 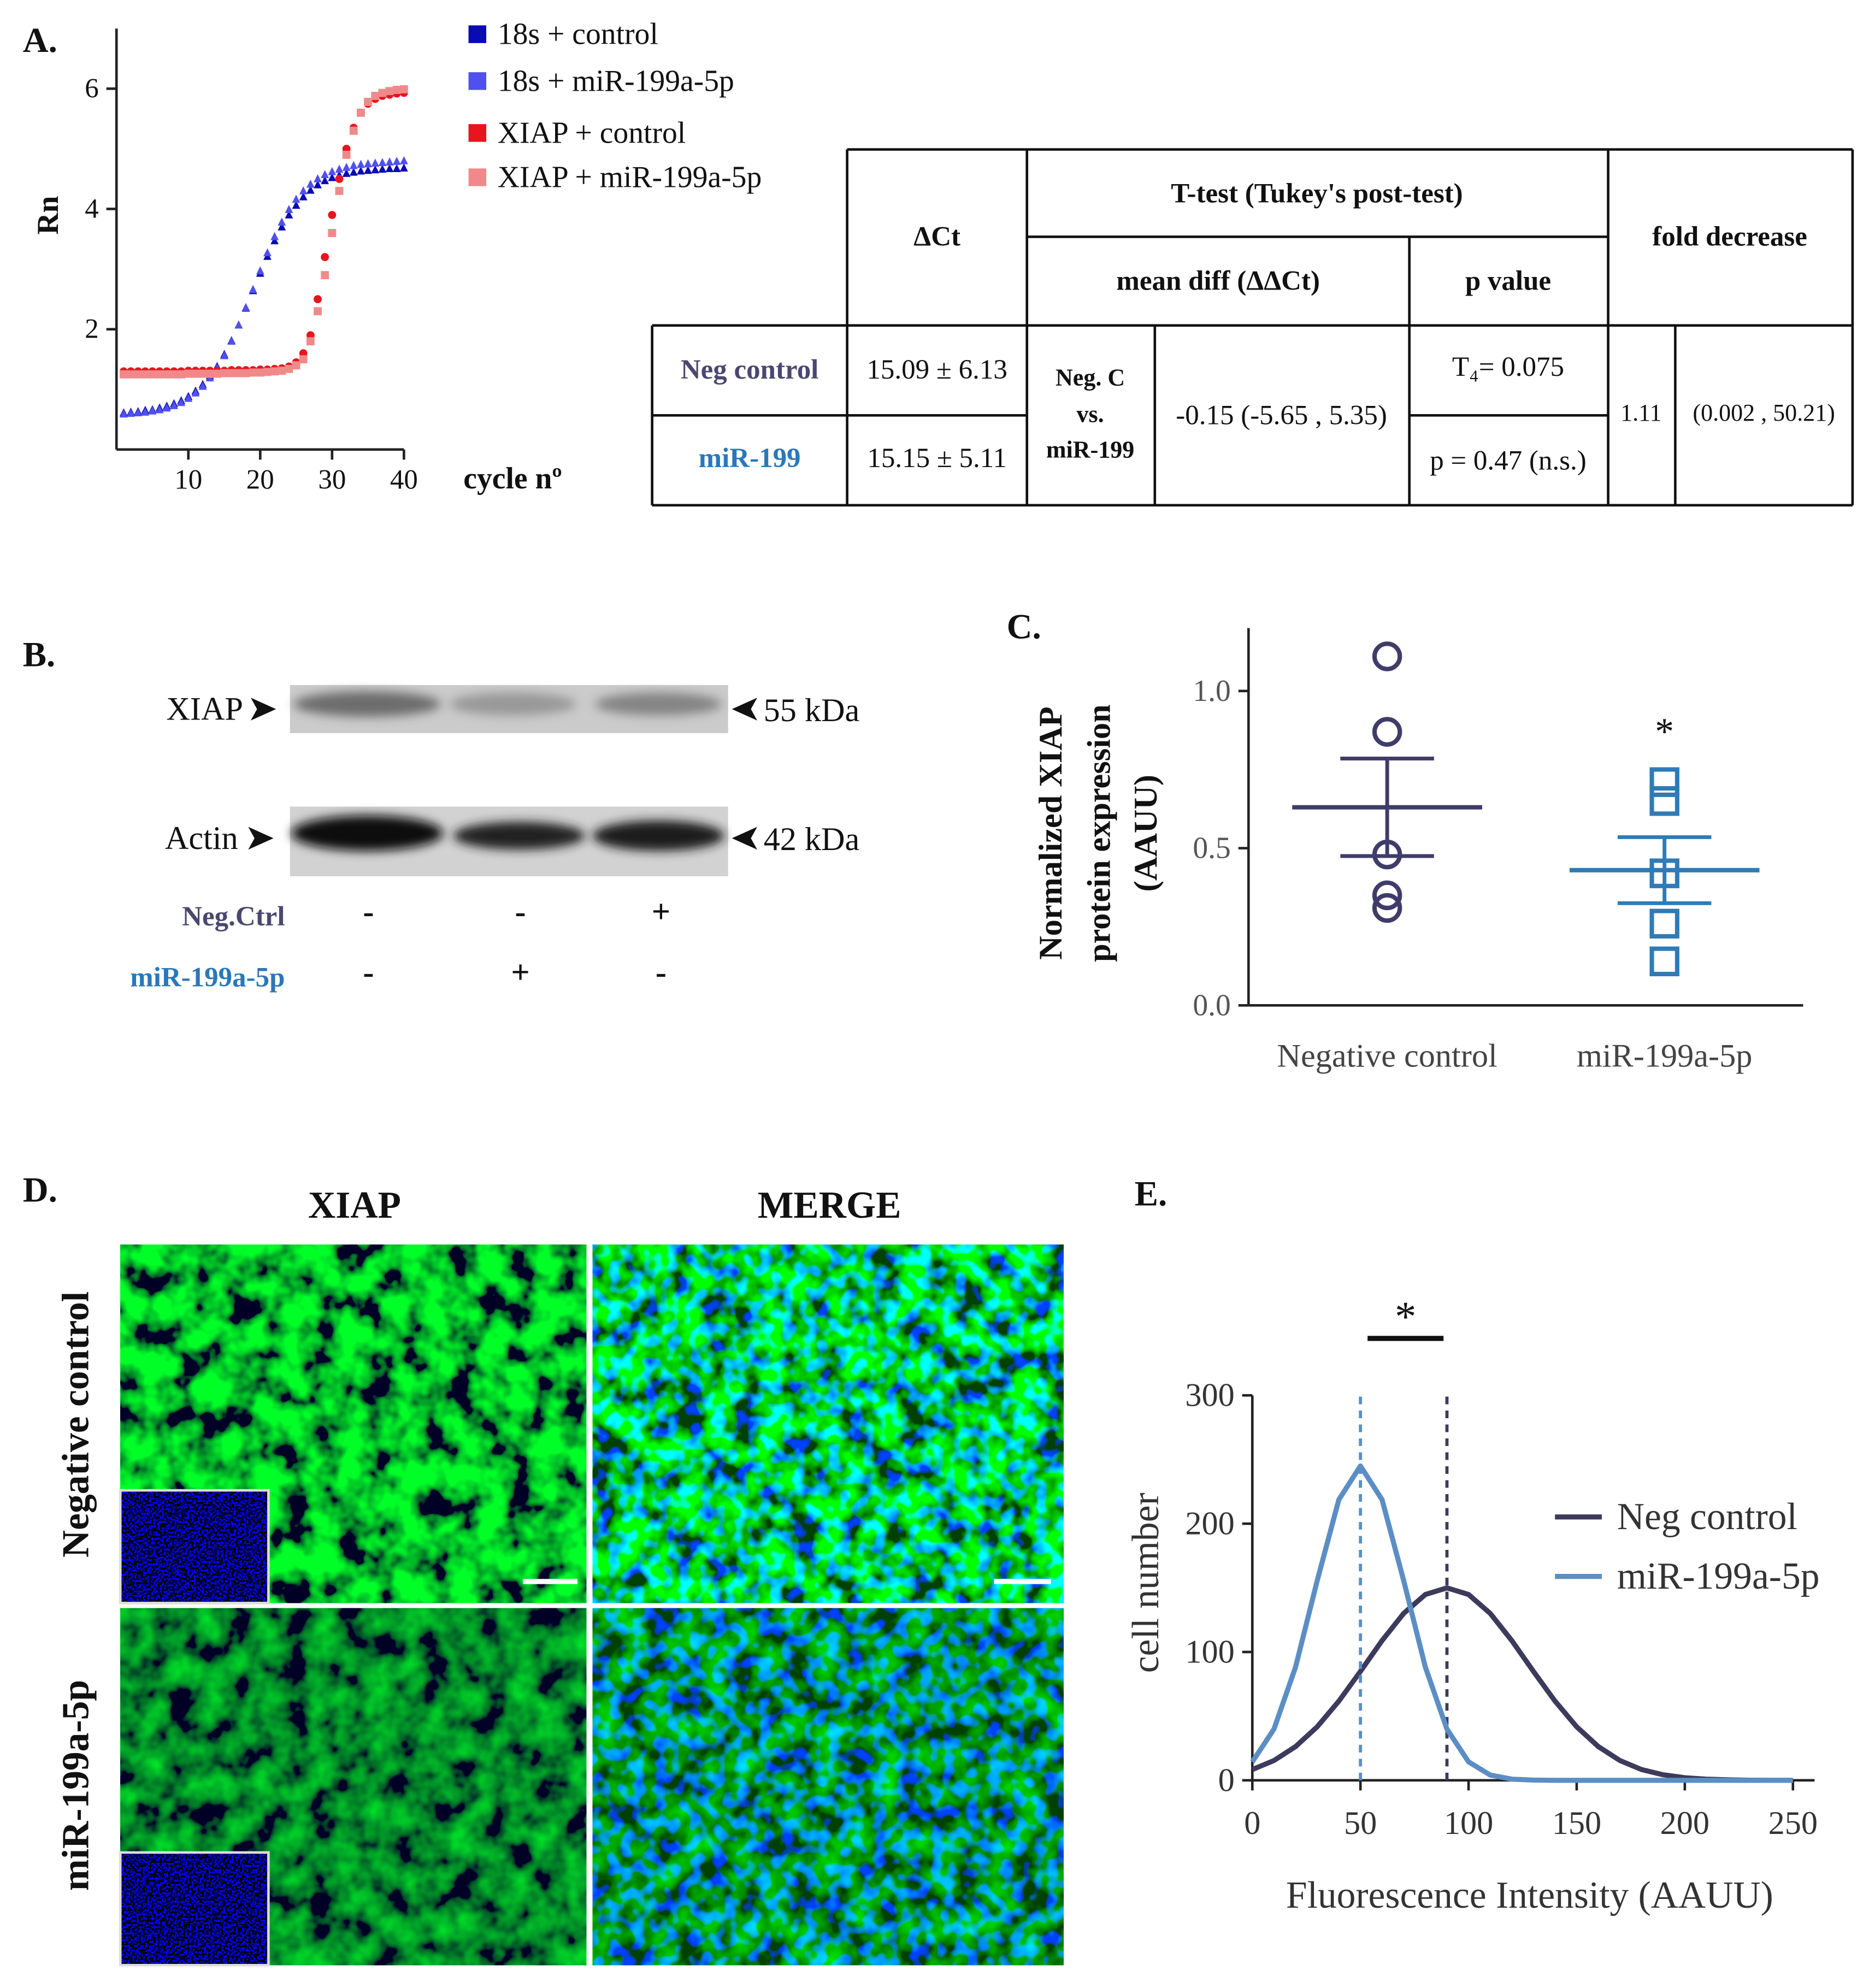 I want to click on legend-swatch, so click(x=477, y=133).